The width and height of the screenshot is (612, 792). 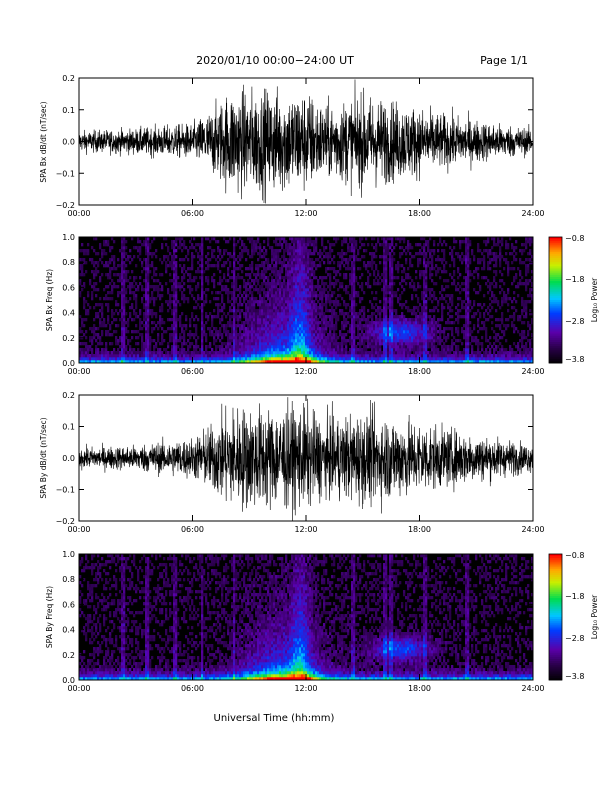 What do you see at coordinates (274, 718) in the screenshot?
I see `x-axis-title: Universal Time (hh:mm)` at bounding box center [274, 718].